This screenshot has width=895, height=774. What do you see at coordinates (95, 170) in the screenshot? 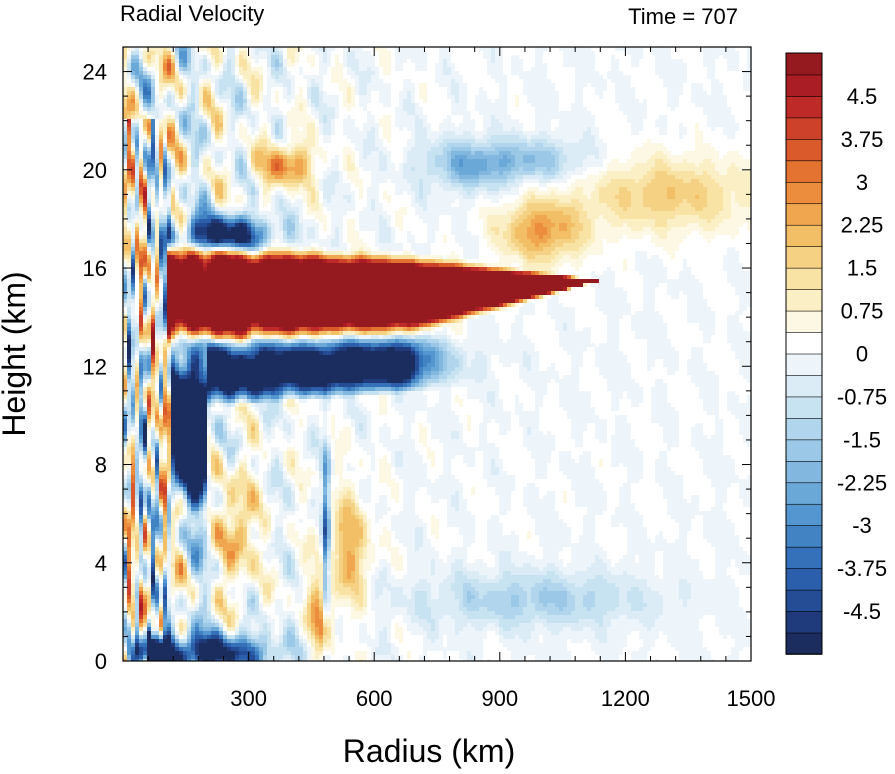
I see `y-tick-label: 20` at bounding box center [95, 170].